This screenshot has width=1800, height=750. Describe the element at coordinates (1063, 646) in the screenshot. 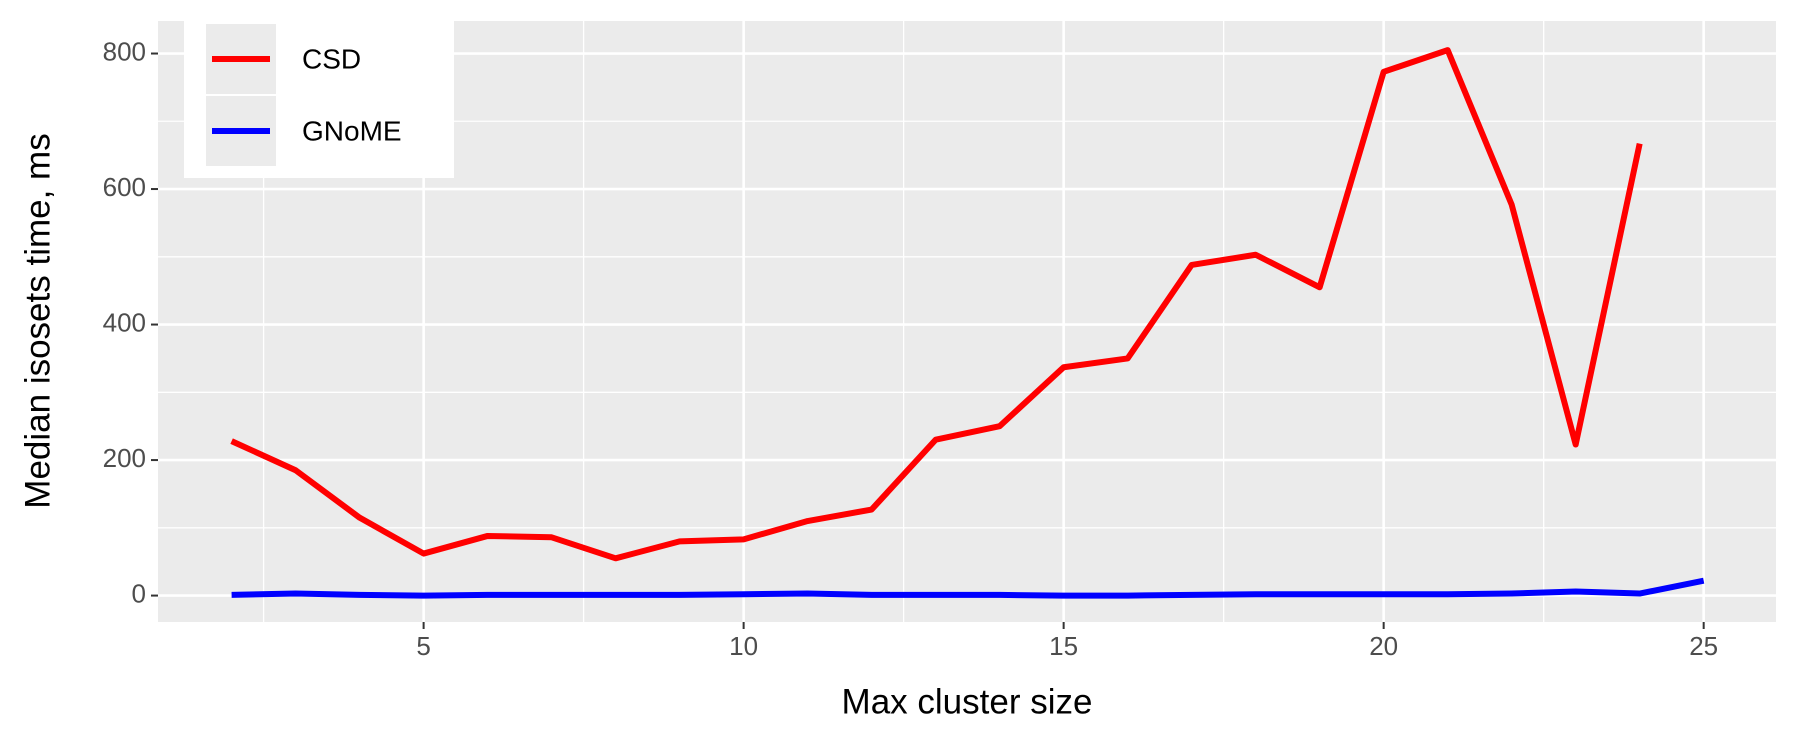

I see `x-tick-label: 15` at that location.